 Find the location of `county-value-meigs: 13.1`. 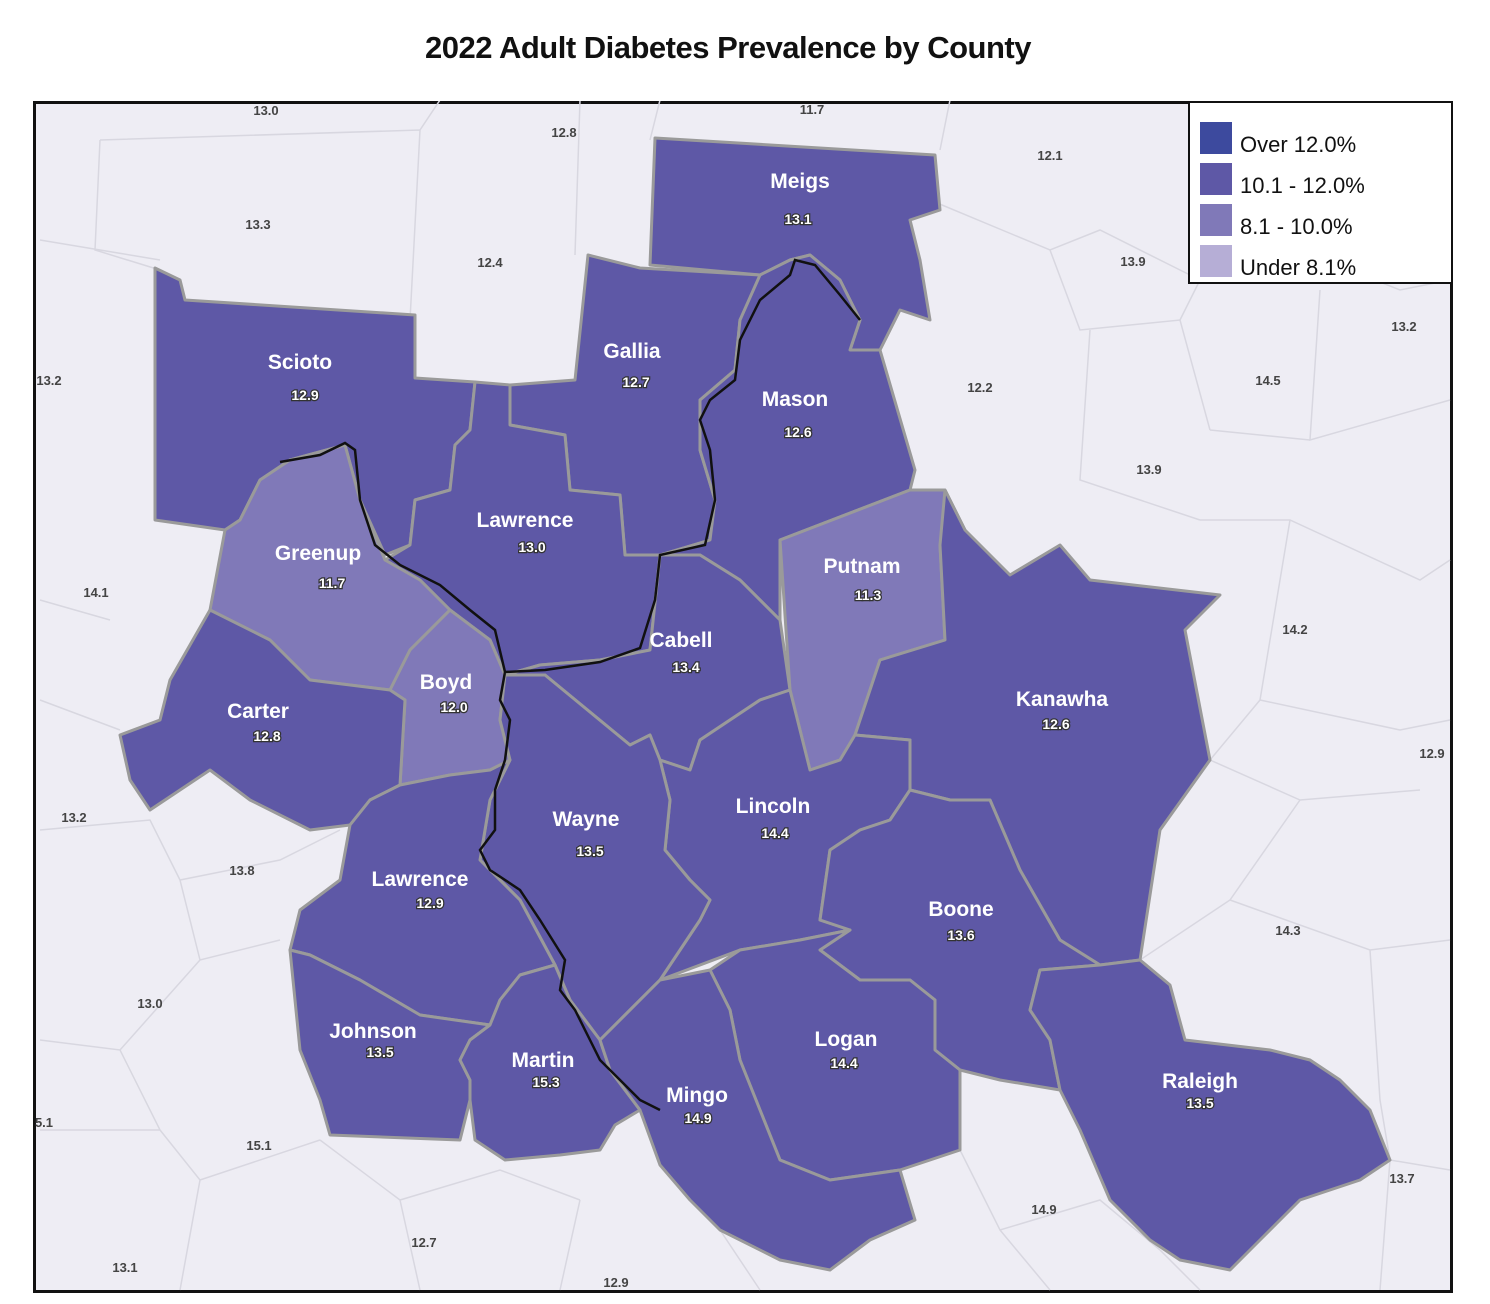

county-value-meigs: 13.1 is located at coordinates (797, 219).